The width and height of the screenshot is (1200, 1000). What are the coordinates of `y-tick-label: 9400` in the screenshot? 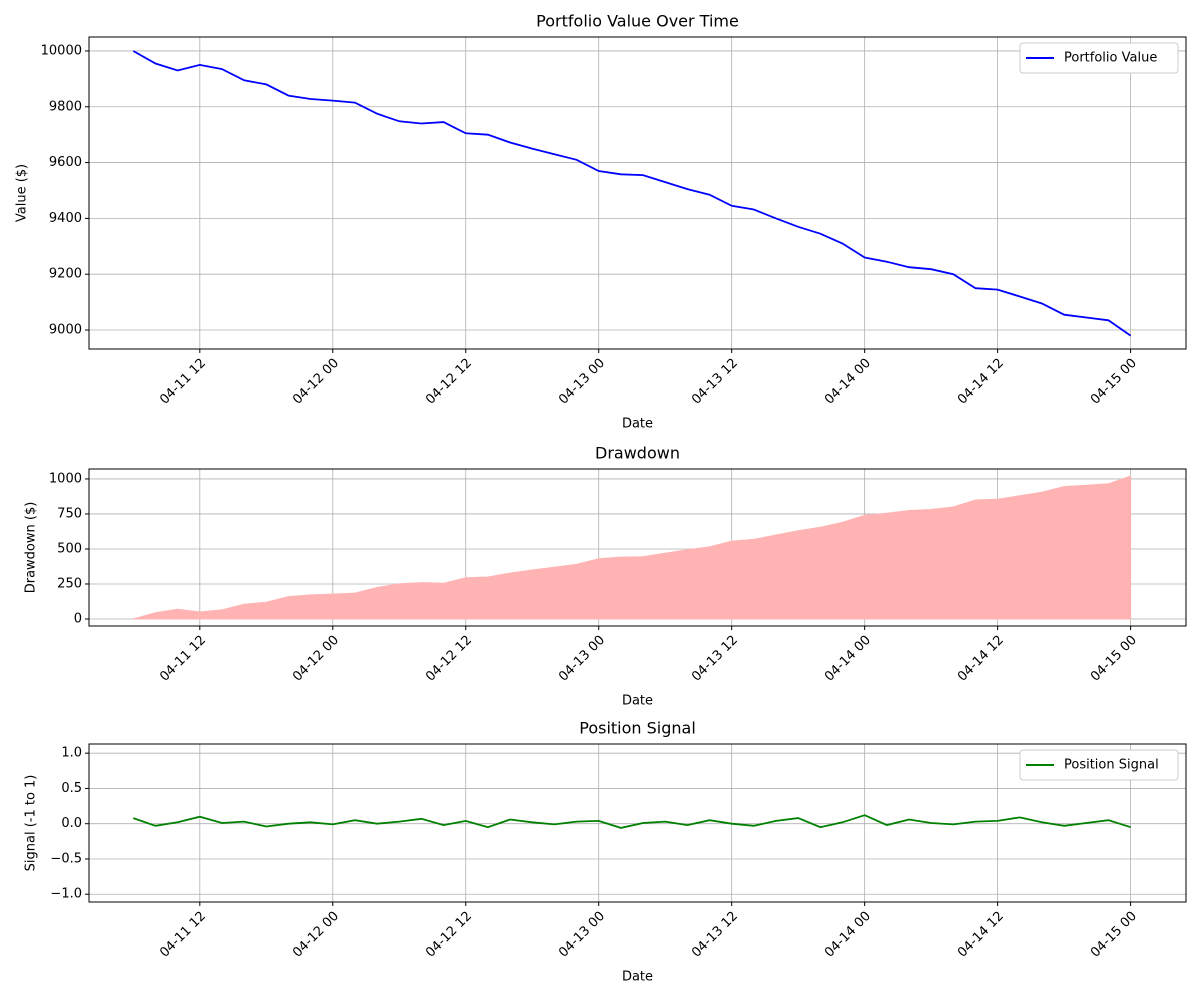 It's located at (65, 218).